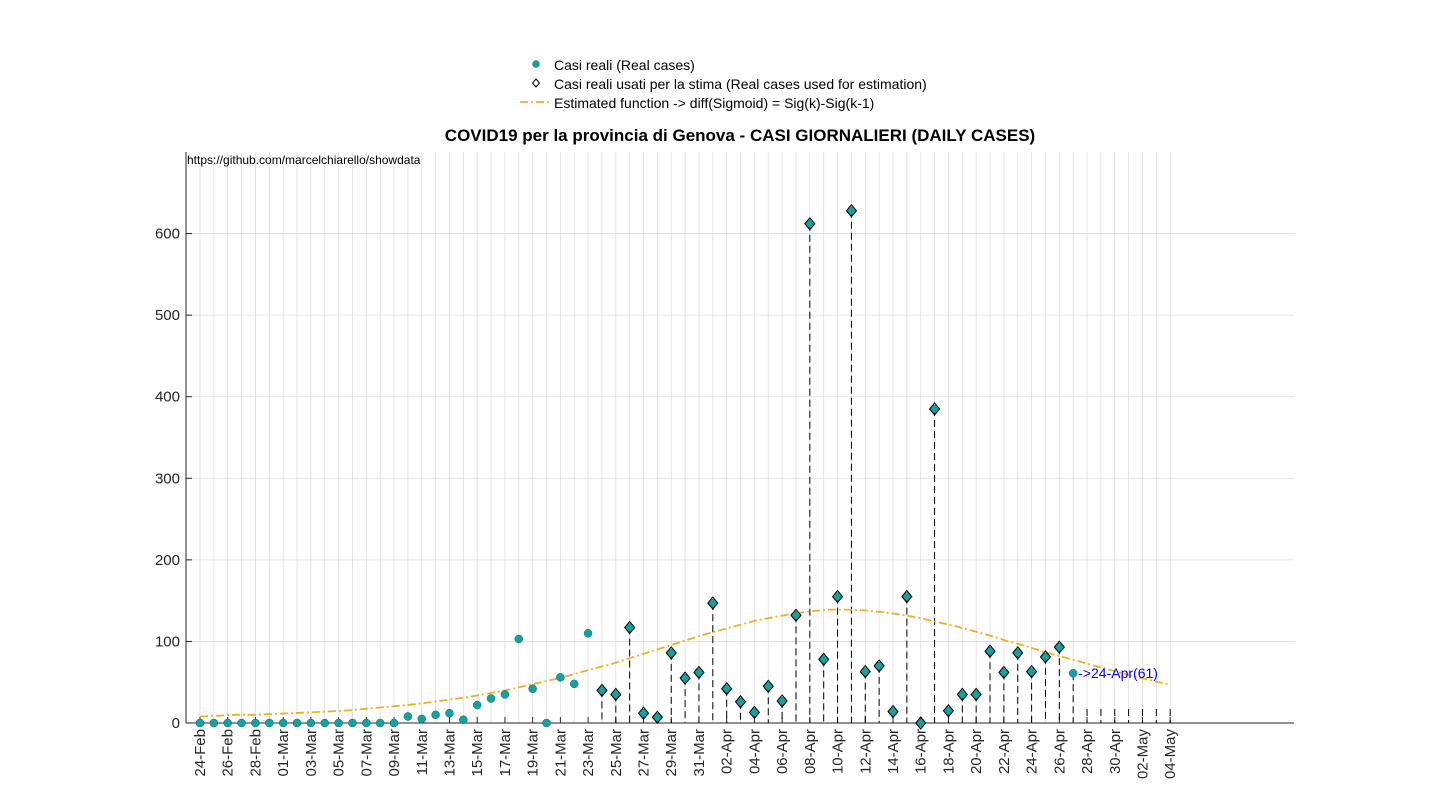 The width and height of the screenshot is (1430, 800). I want to click on last-value-annotation: ->24-Apr(61), so click(1118, 673).